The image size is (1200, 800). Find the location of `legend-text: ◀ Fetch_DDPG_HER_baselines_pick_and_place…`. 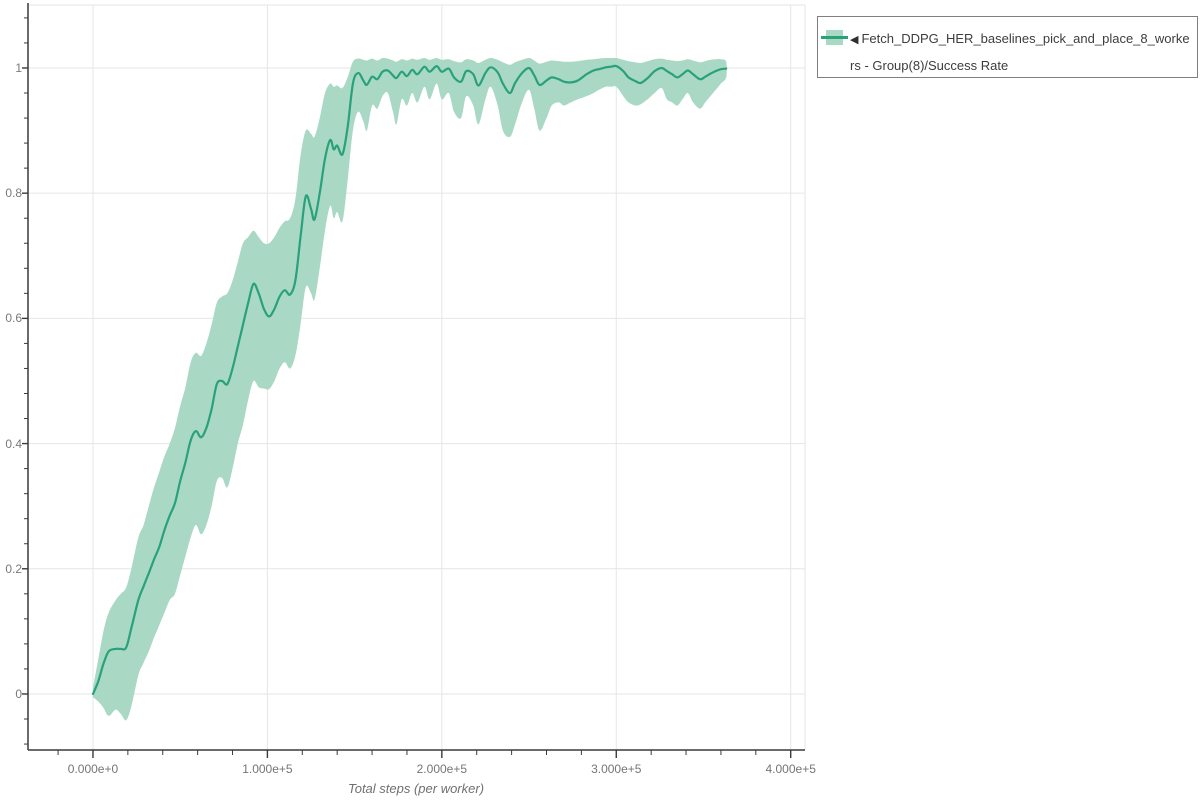

legend-text: ◀ Fetch_DDPG_HER_baselines_pick_and_place… is located at coordinates (1021, 52).